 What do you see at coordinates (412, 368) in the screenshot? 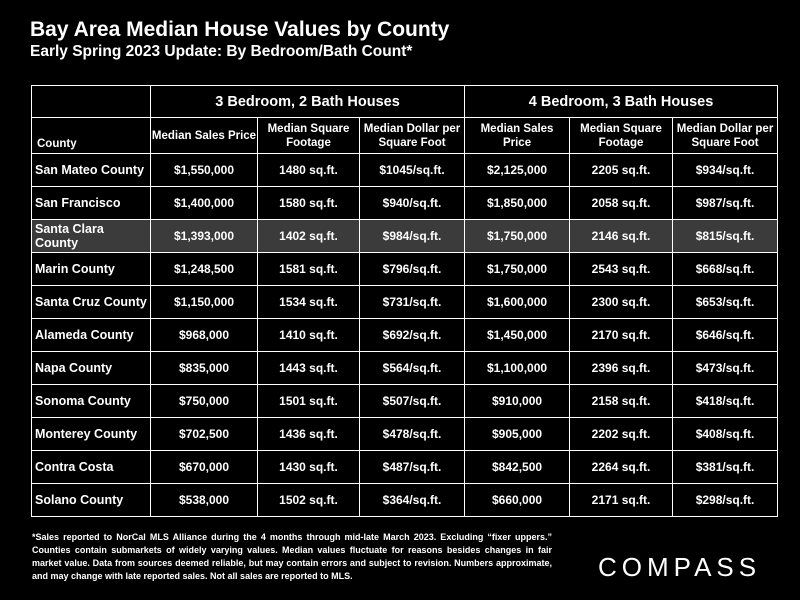
I see `value-cell: $564/sq.ft.` at bounding box center [412, 368].